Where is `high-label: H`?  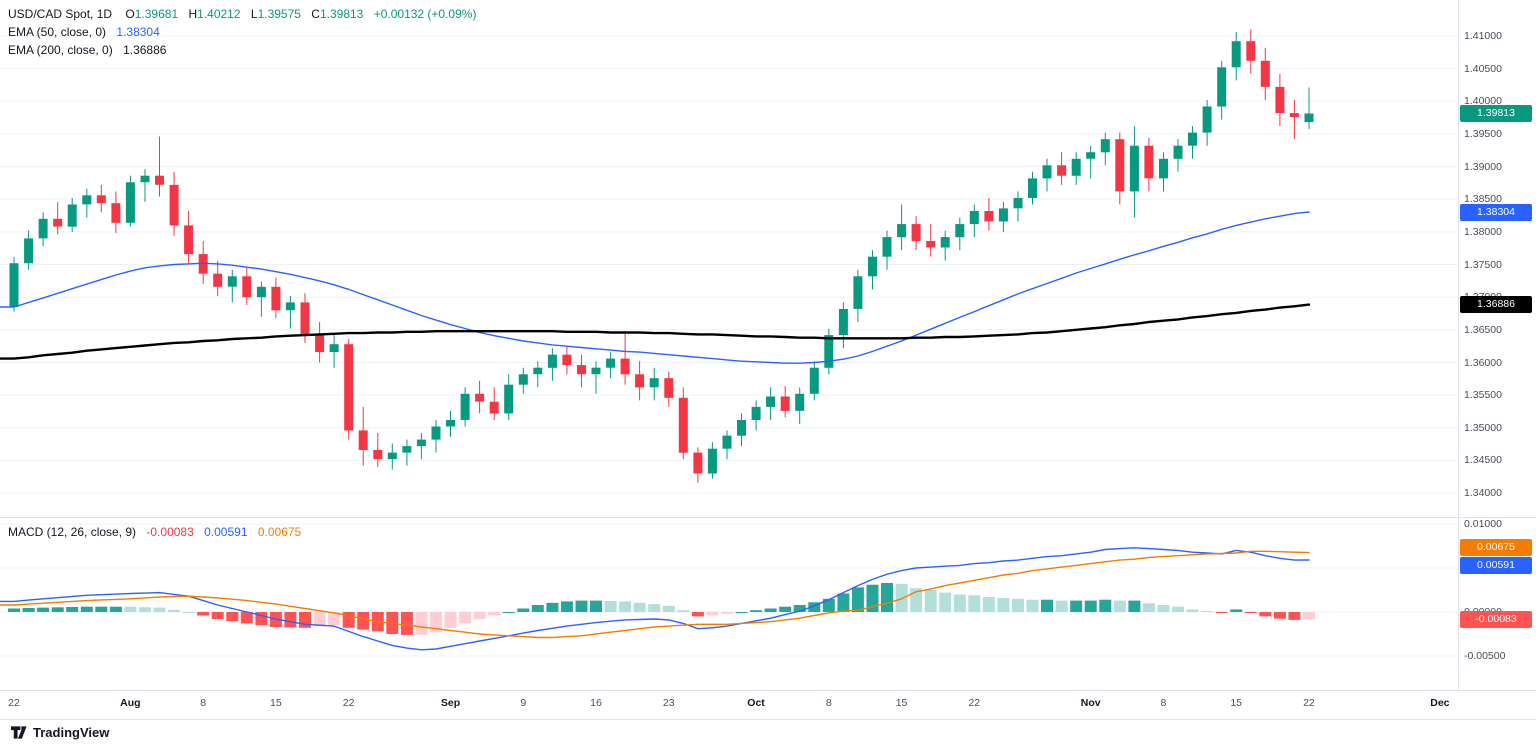 high-label: H is located at coordinates (193, 14).